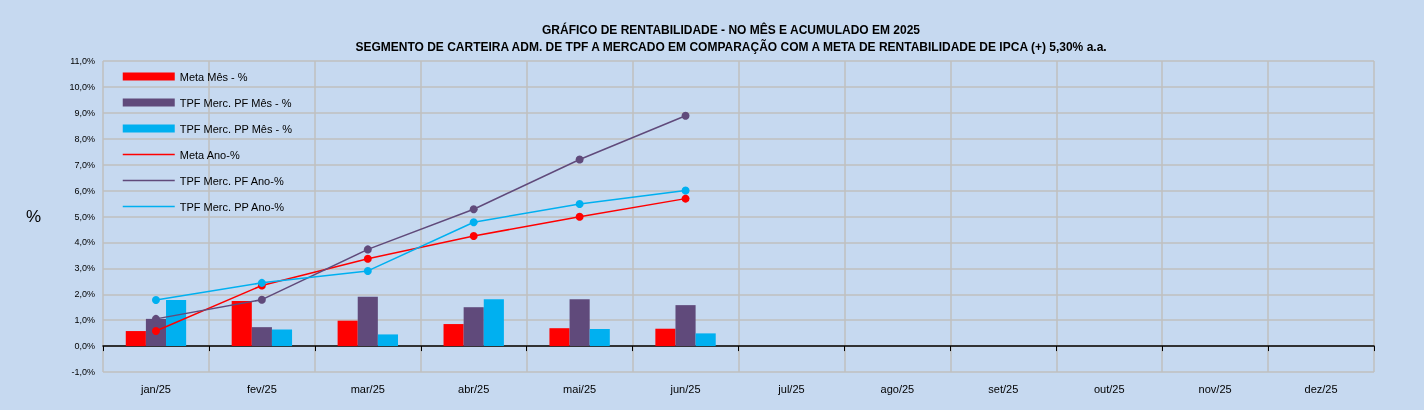 The width and height of the screenshot is (1424, 410). What do you see at coordinates (580, 388) in the screenshot?
I see `x-tick-label: mai/25` at bounding box center [580, 388].